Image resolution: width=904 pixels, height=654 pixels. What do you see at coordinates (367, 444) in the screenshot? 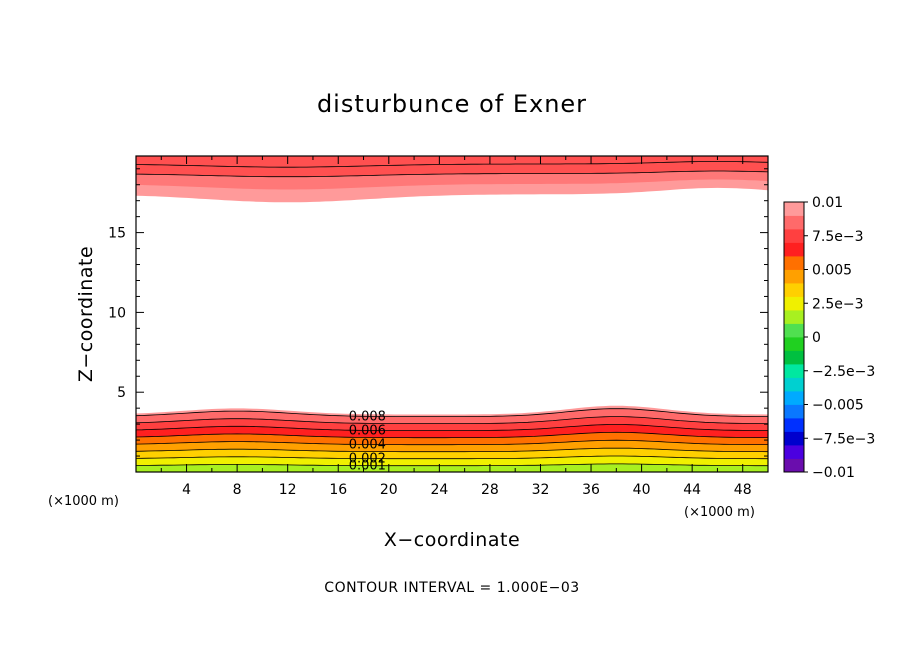
I see `contour-label: 0.004` at bounding box center [367, 444].